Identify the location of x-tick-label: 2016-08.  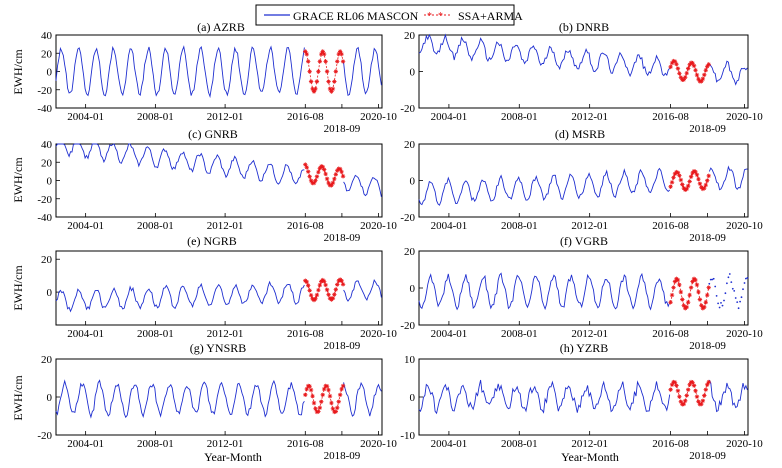
(670, 334).